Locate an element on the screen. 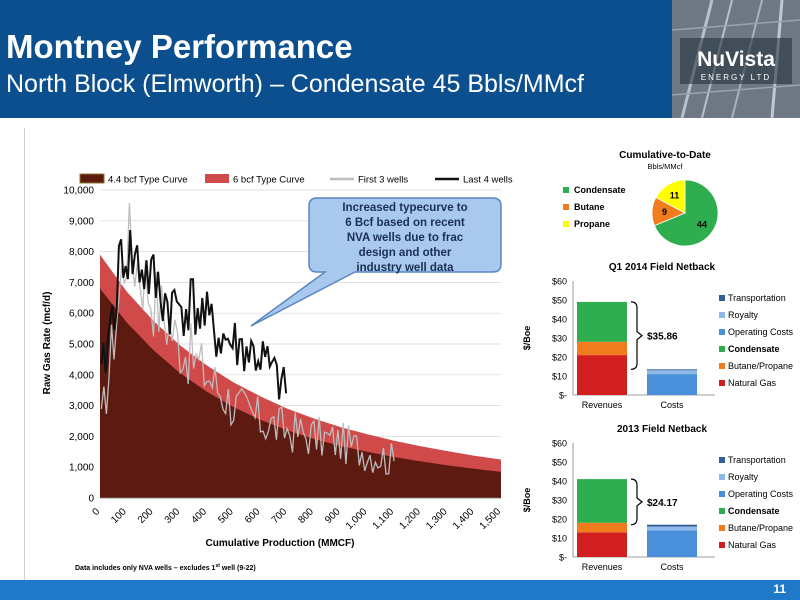 This screenshot has height=600, width=800. netback-category-label: Revenues is located at coordinates (602, 567).